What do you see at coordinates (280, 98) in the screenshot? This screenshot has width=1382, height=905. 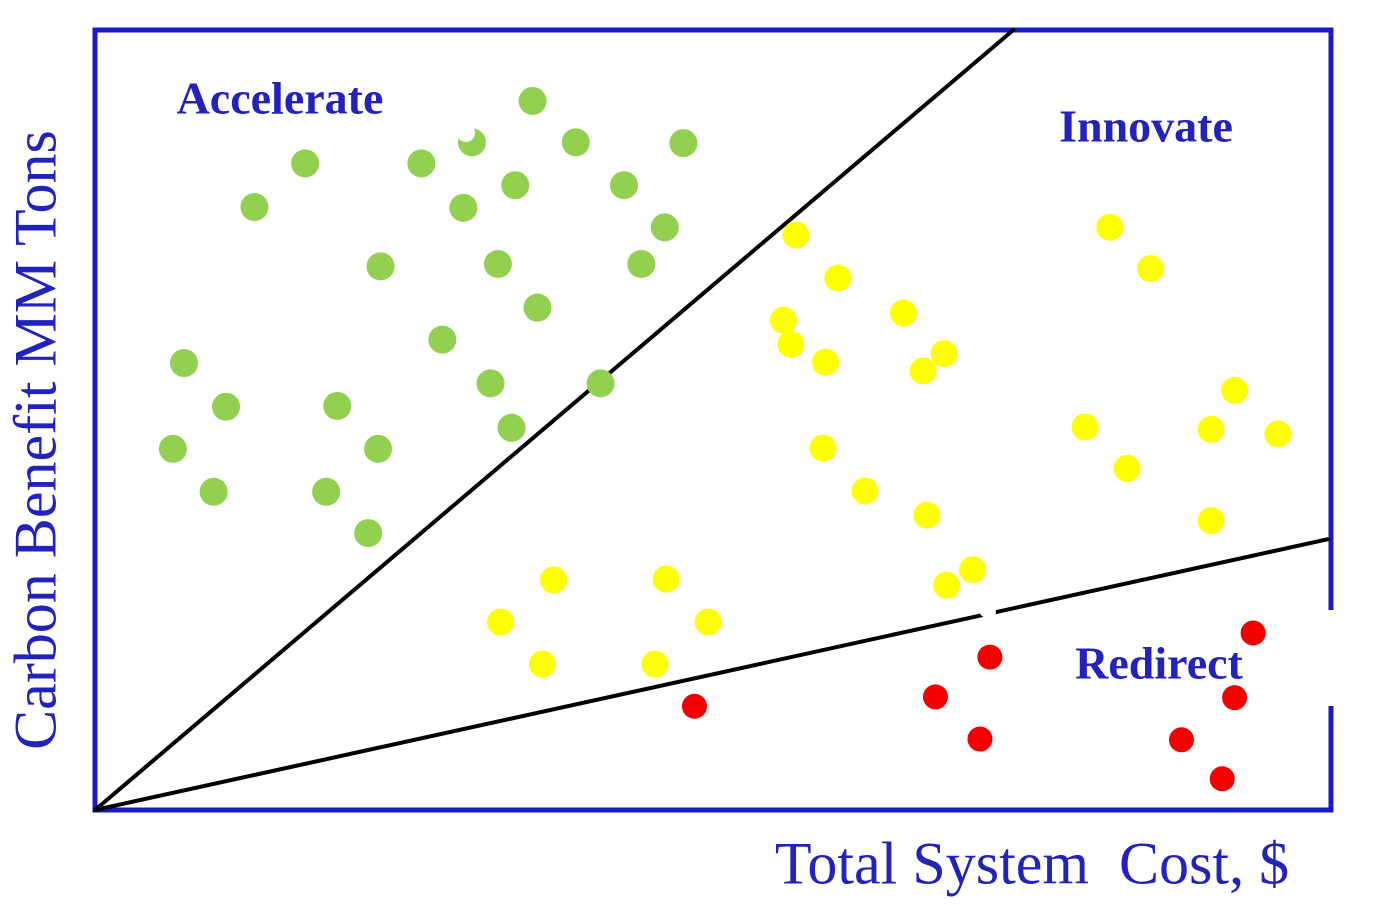 I see `region-label-accelerate: Accelerate` at bounding box center [280, 98].